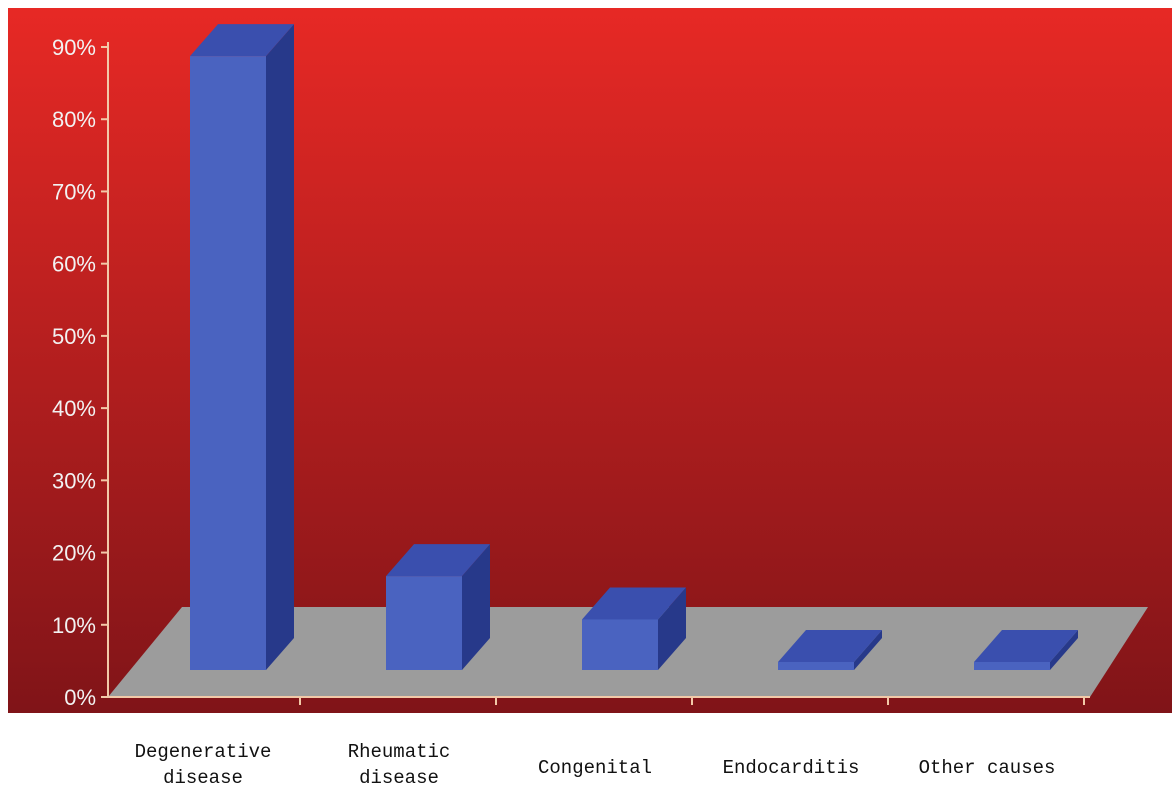 The height and width of the screenshot is (787, 1172). Describe the element at coordinates (987, 768) in the screenshot. I see `category-label: Other causes` at that location.